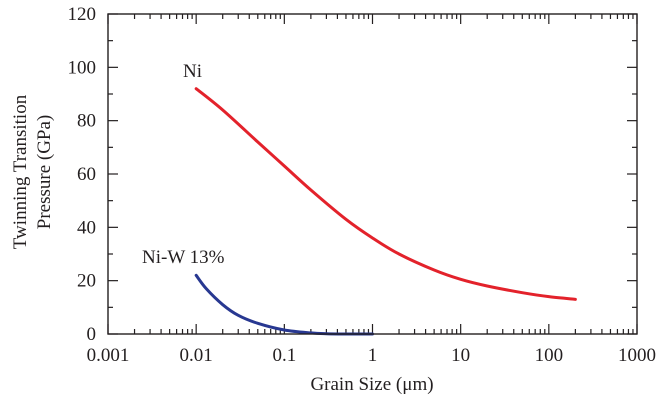 This screenshot has height=402, width=663. Describe the element at coordinates (192, 71) in the screenshot. I see `series-label-ni: Ni` at that location.